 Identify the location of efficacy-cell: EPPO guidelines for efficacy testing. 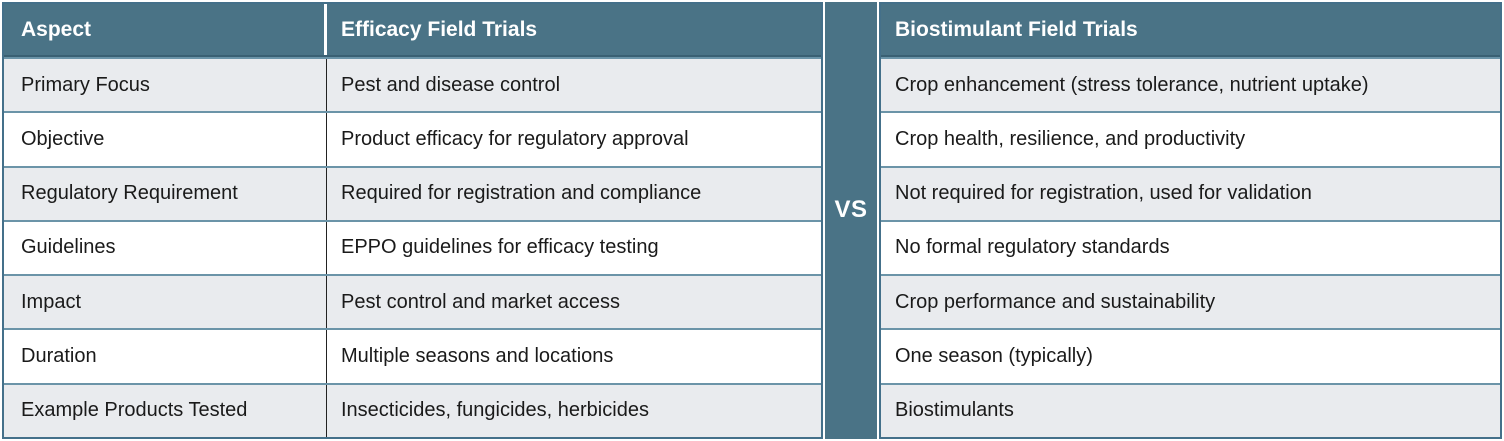
(500, 247).